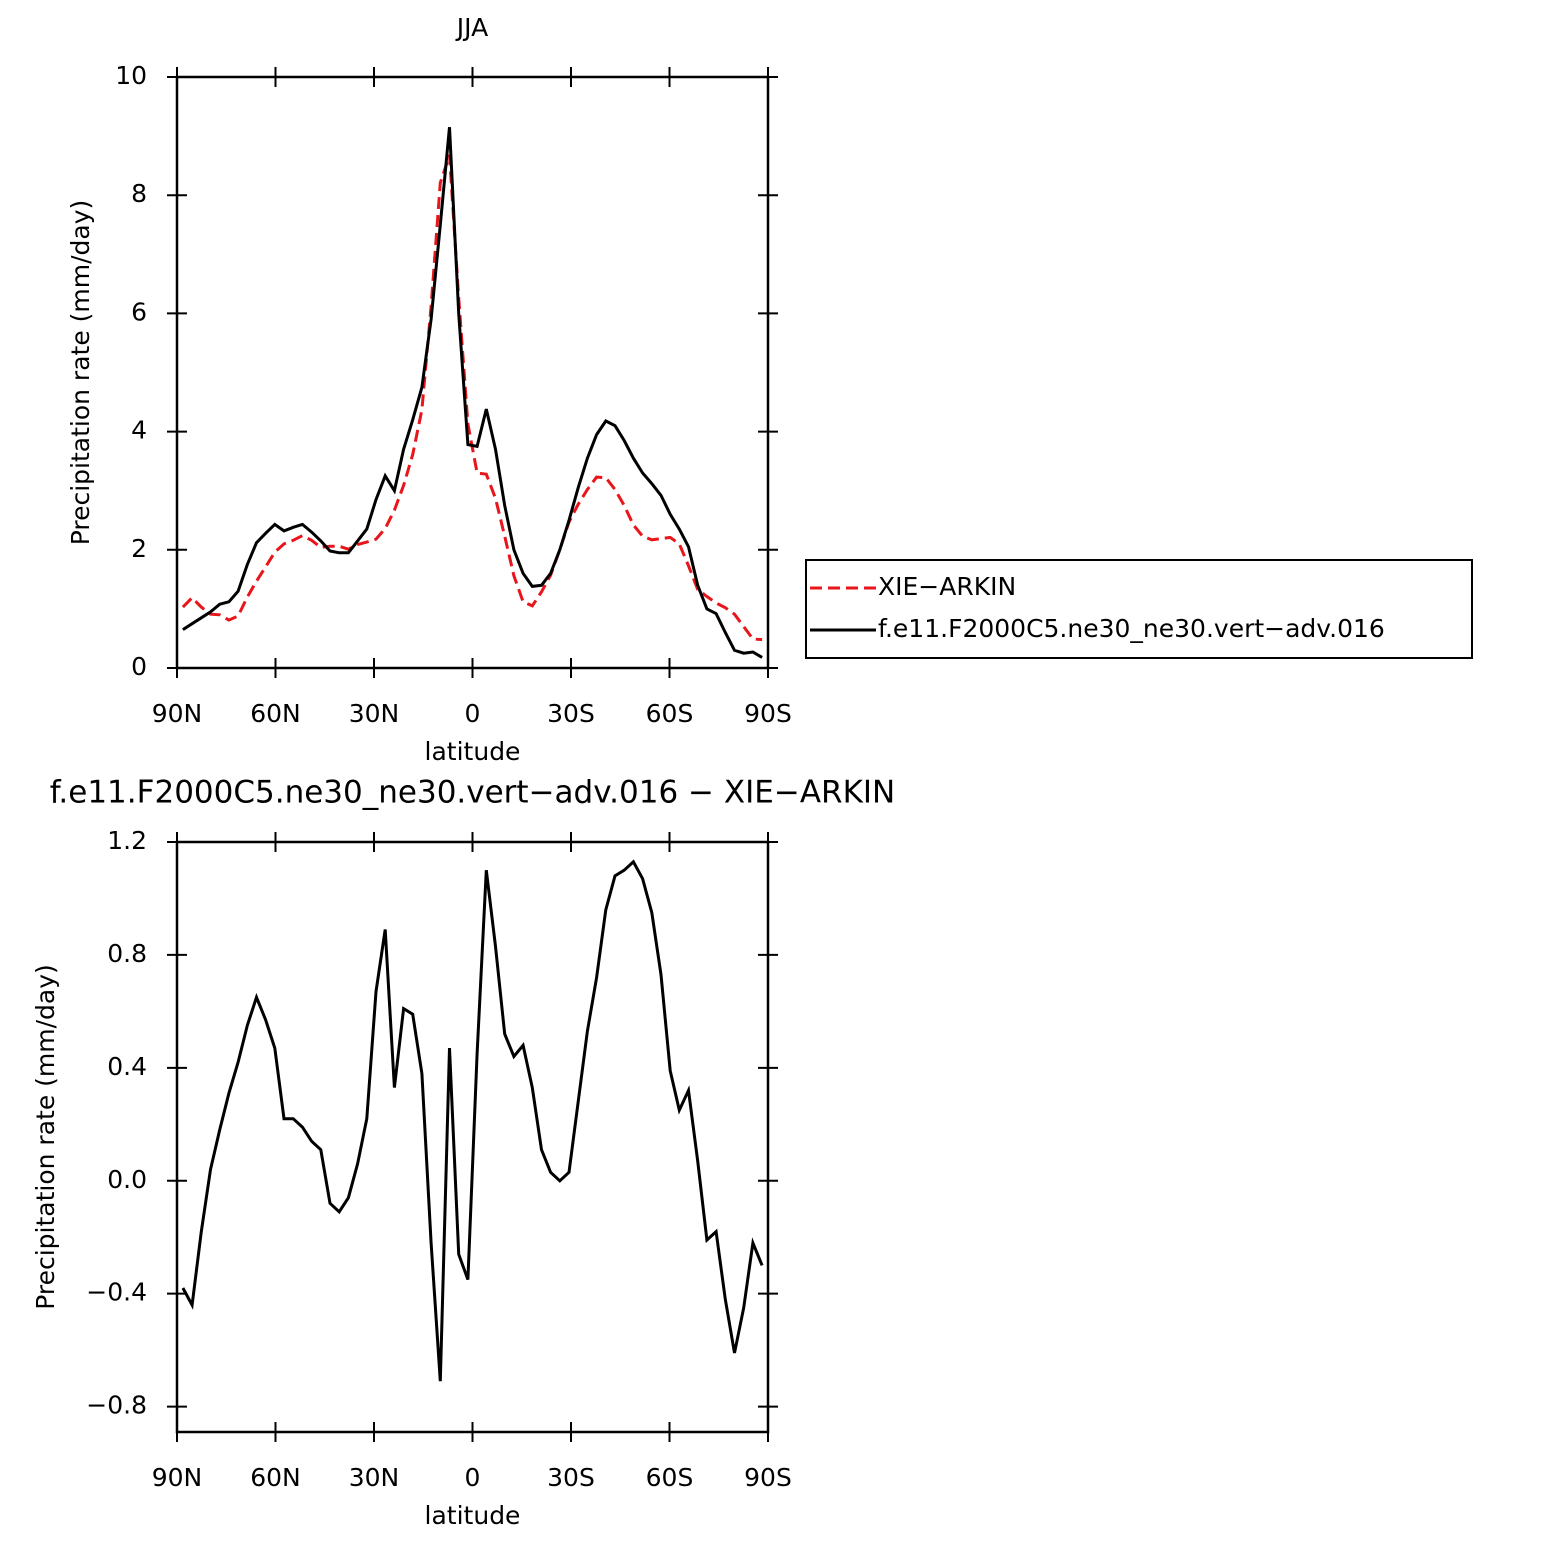 The image size is (1542, 1541). What do you see at coordinates (127, 1066) in the screenshot?
I see `y-tick-label: 0.4` at bounding box center [127, 1066].